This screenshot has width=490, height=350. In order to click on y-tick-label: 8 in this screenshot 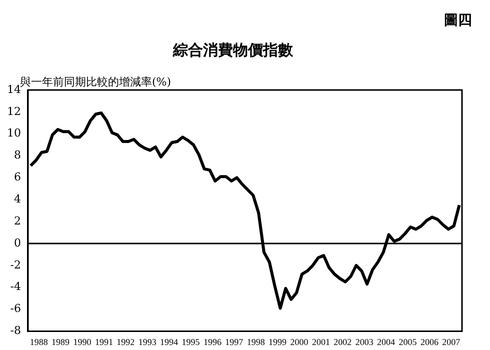, I will do `click(17, 155)`.